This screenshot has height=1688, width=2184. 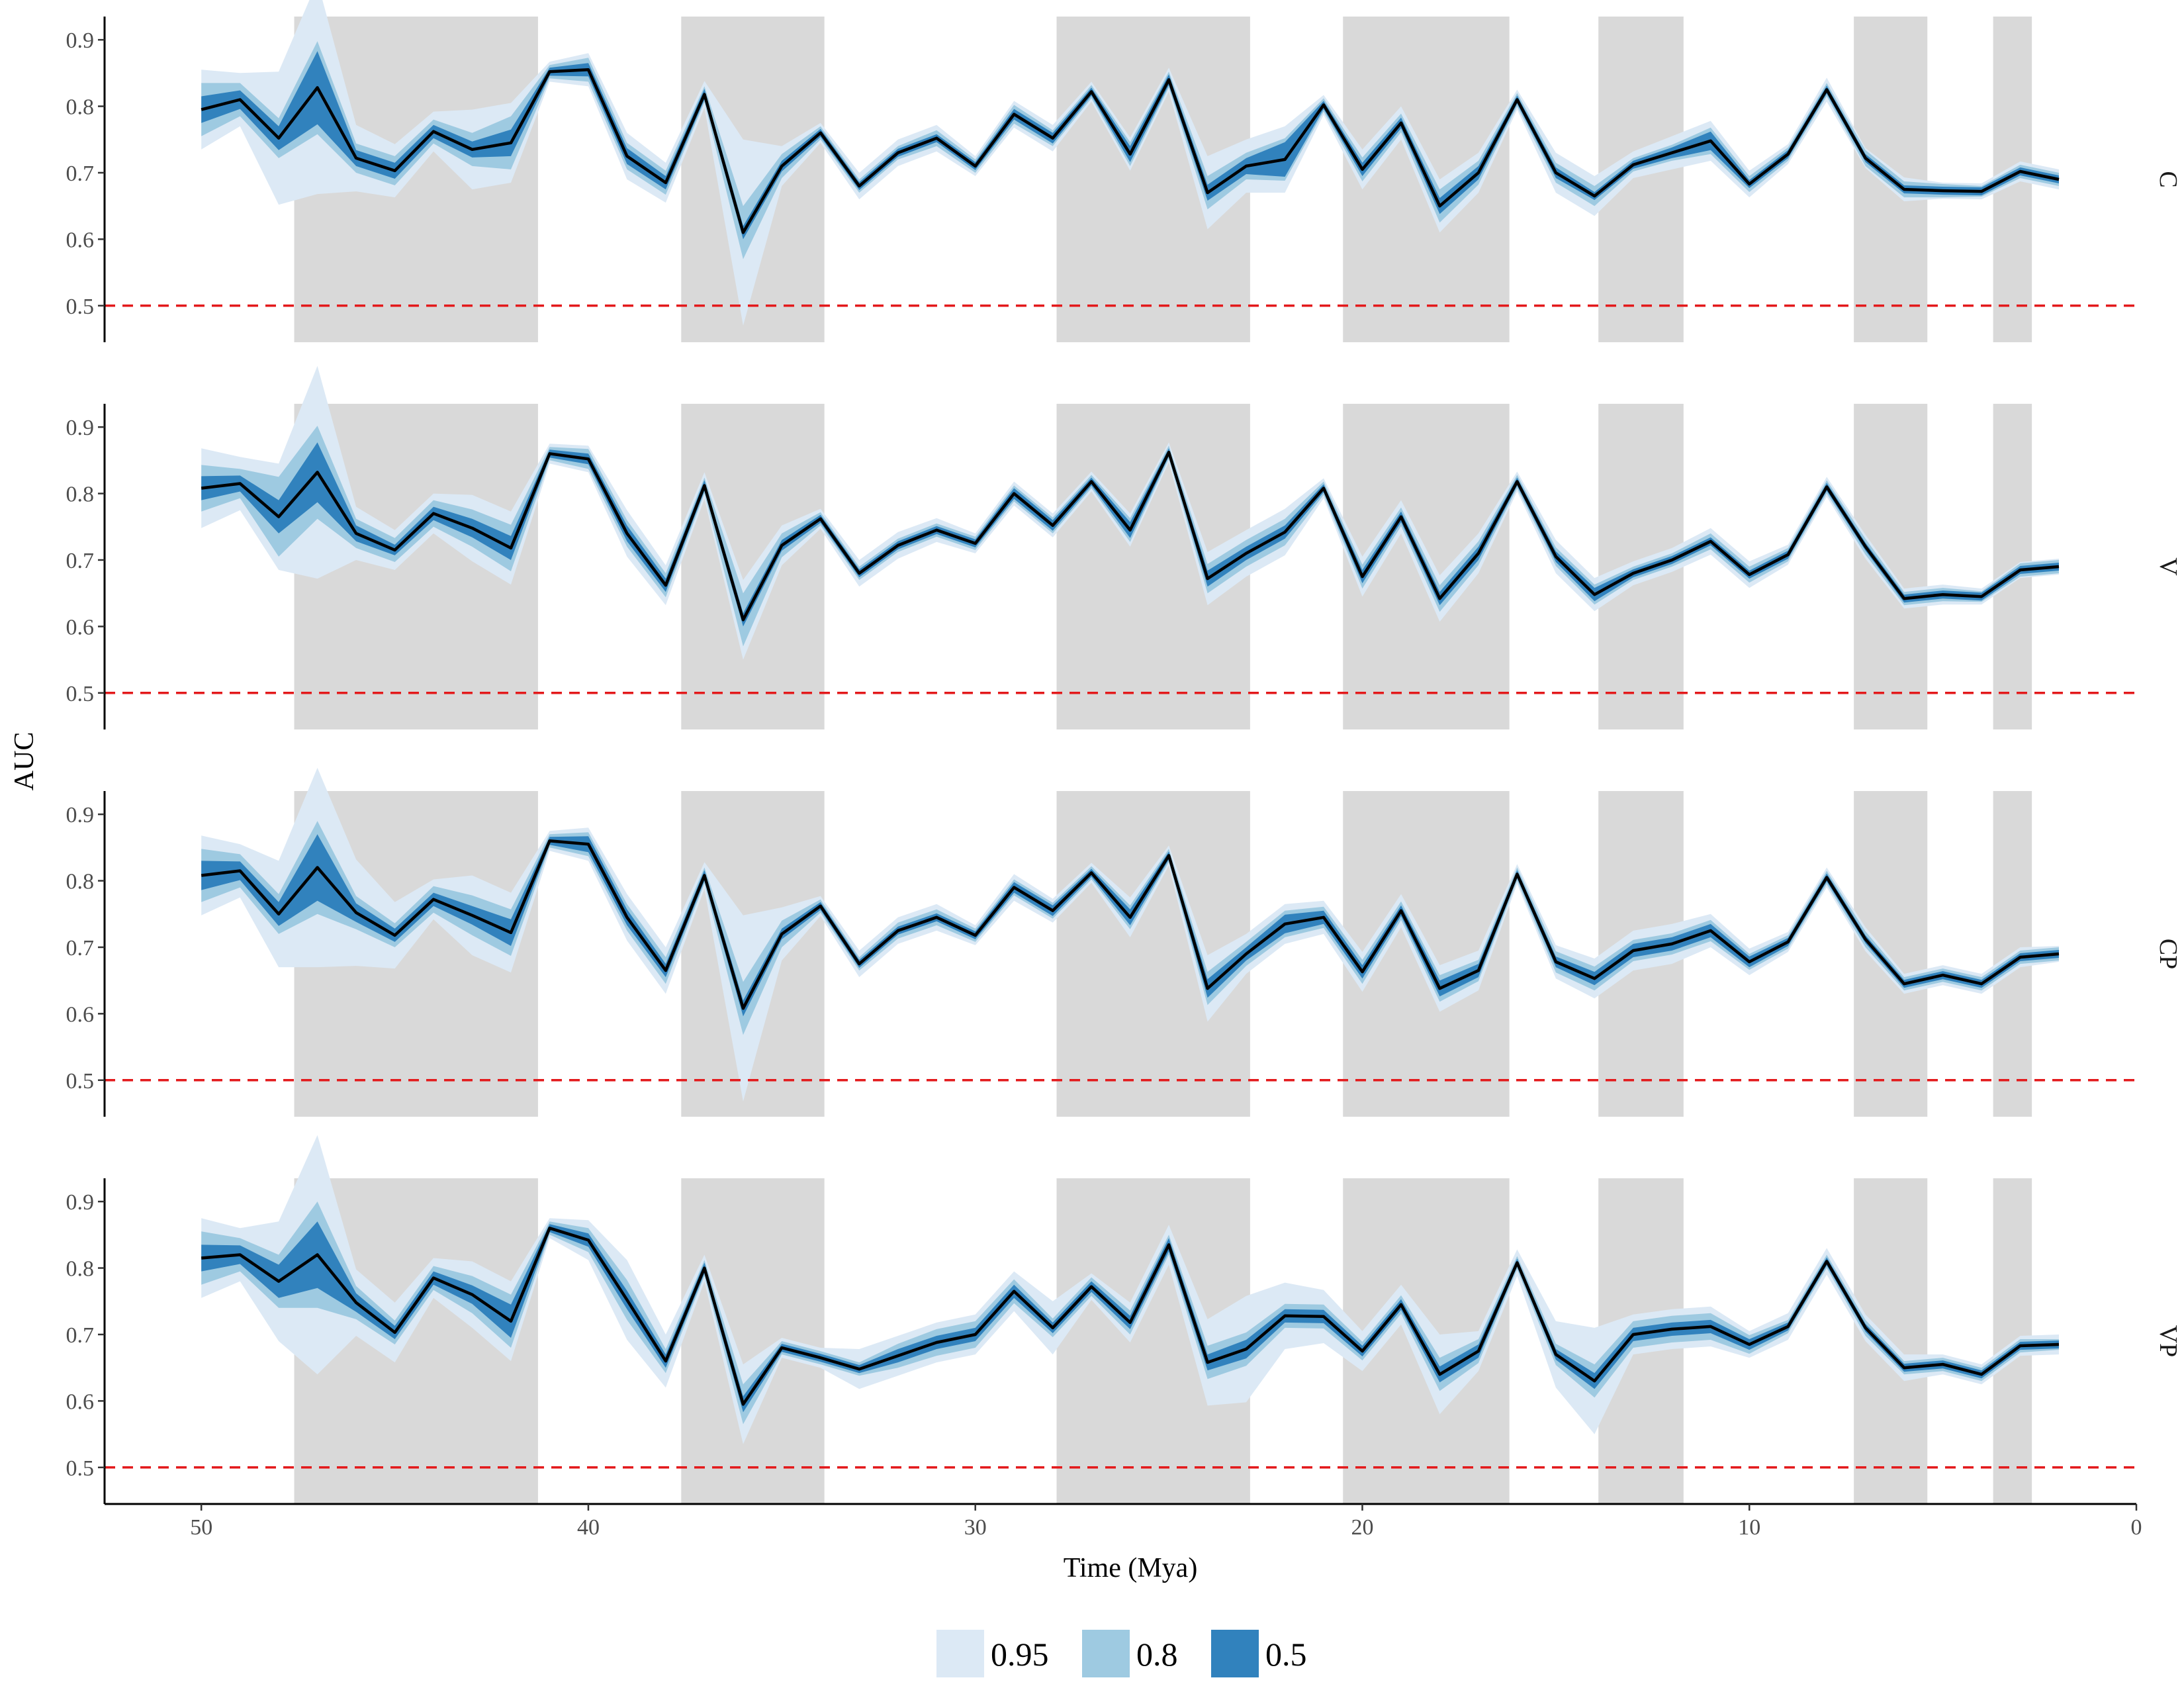 What do you see at coordinates (2168, 1341) in the screenshot?
I see `strip-label: VP` at bounding box center [2168, 1341].